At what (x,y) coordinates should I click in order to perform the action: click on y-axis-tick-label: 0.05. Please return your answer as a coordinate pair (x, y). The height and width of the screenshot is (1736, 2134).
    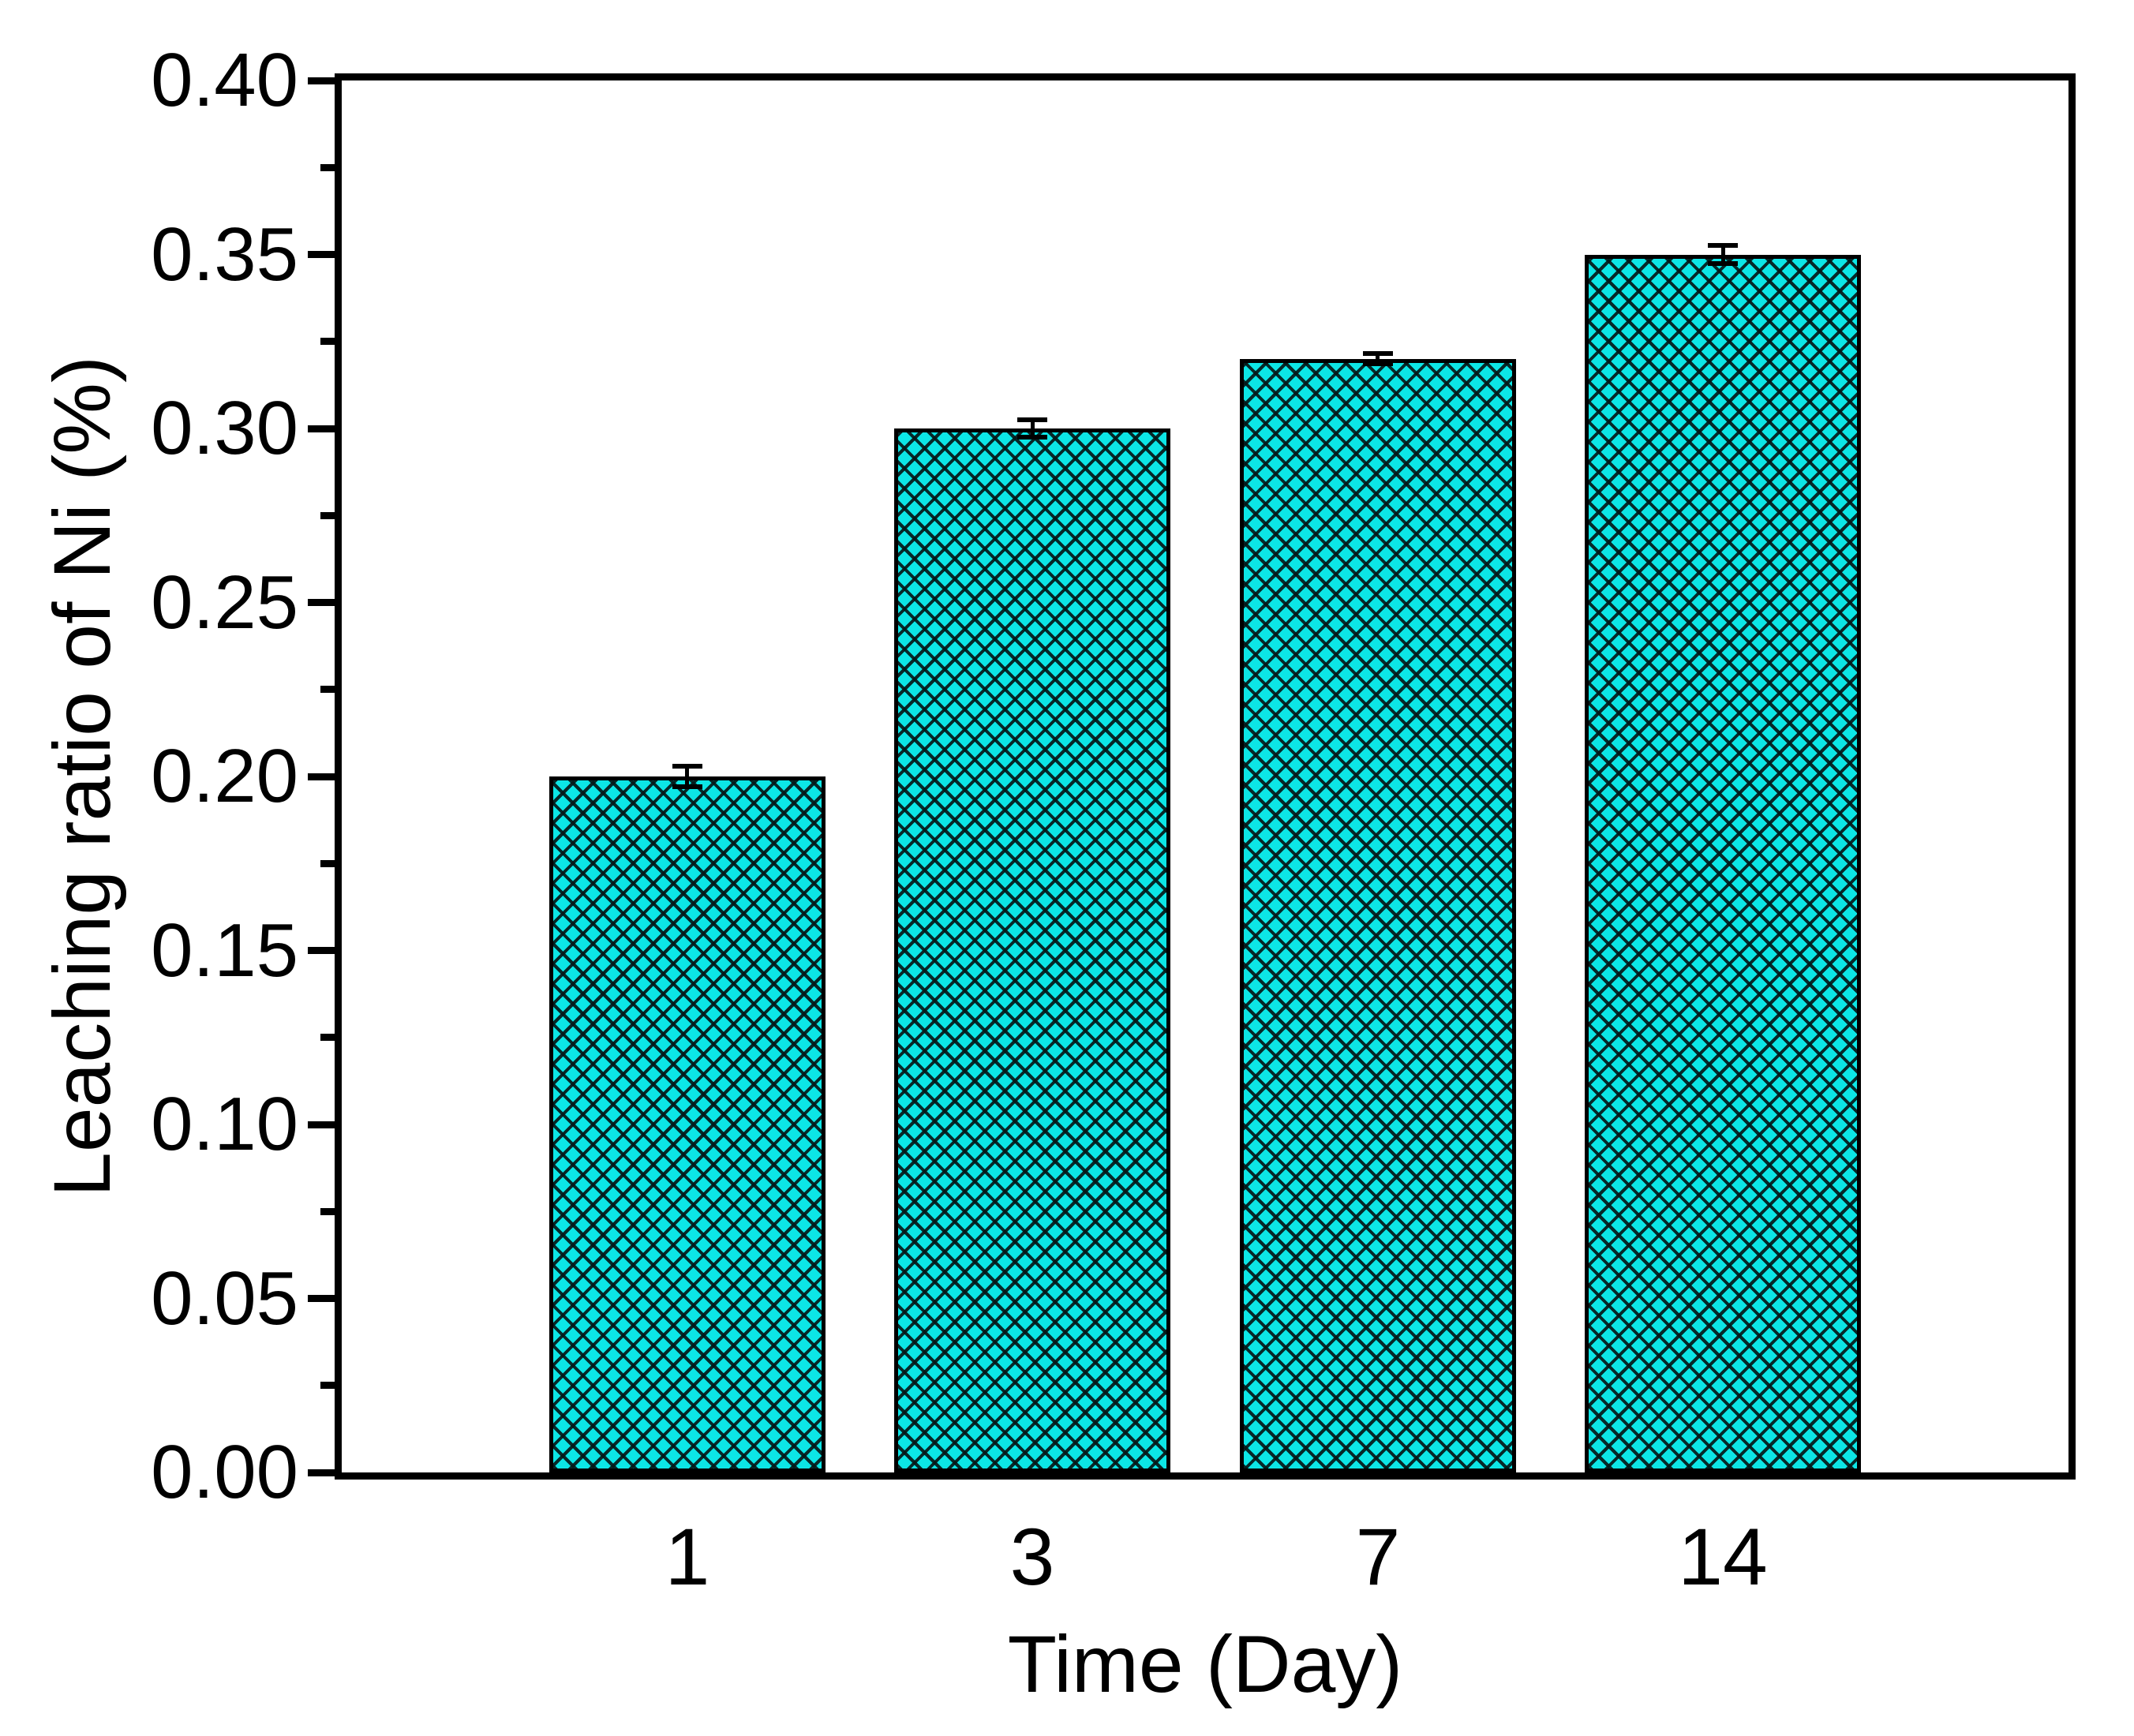
    Looking at the image, I should click on (224, 1298).